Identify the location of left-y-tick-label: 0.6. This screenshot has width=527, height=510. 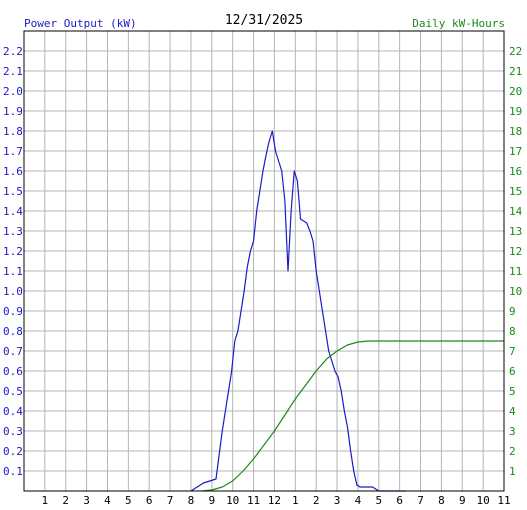
(13, 371).